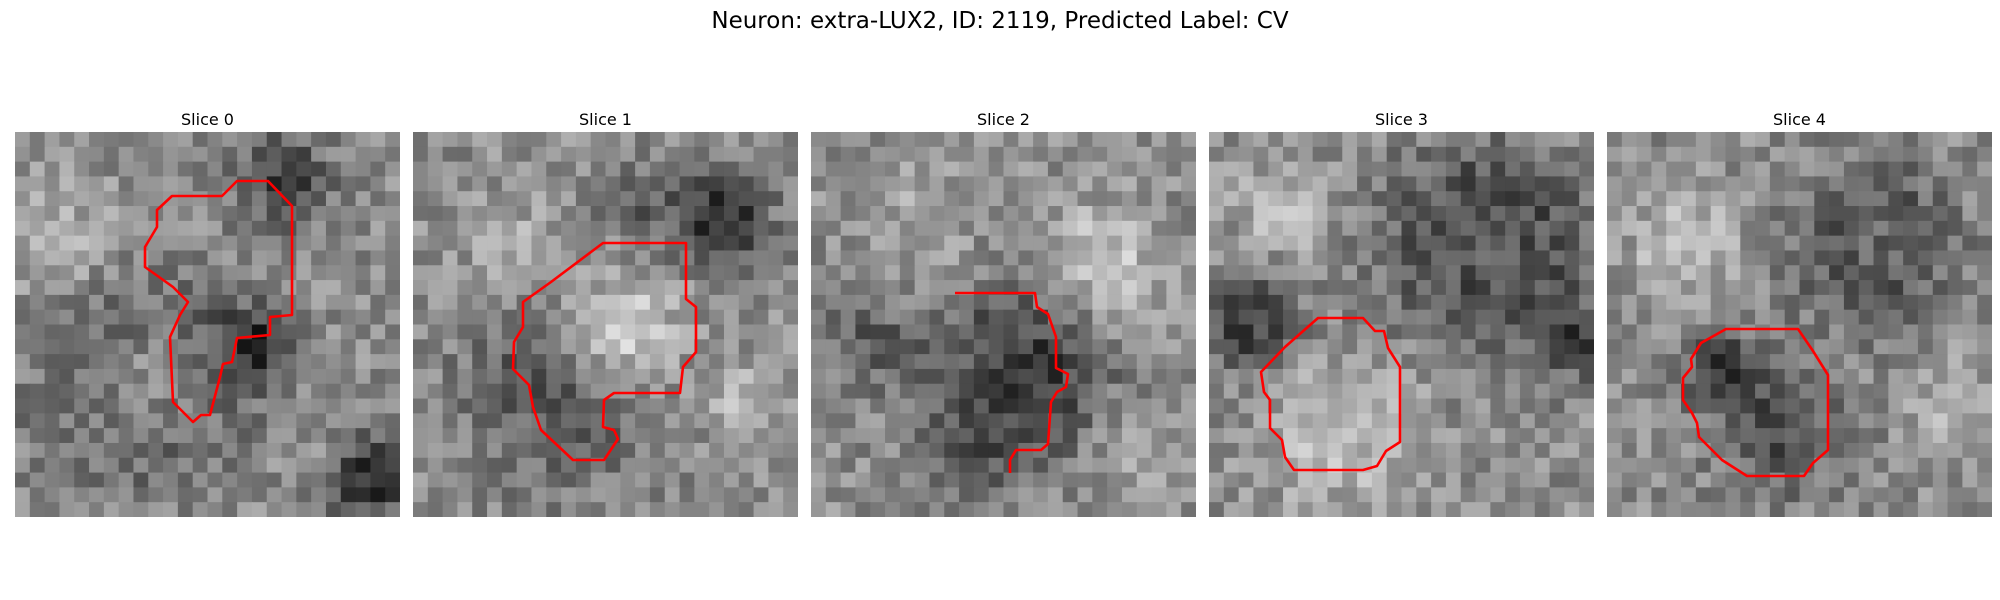 The image size is (2000, 600). What do you see at coordinates (1799, 119) in the screenshot?
I see `slice-title: Slice 4` at bounding box center [1799, 119].